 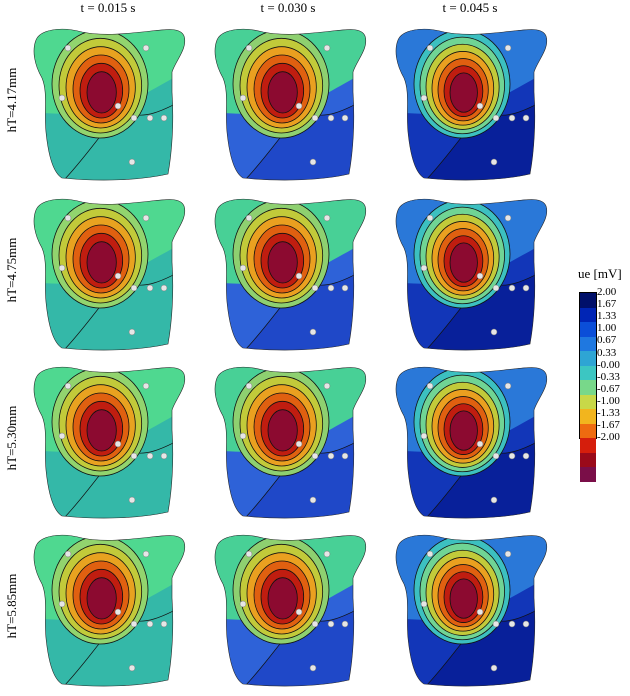 What do you see at coordinates (608, 400) in the screenshot?
I see `colorbar-tick-label: -1.00` at bounding box center [608, 400].